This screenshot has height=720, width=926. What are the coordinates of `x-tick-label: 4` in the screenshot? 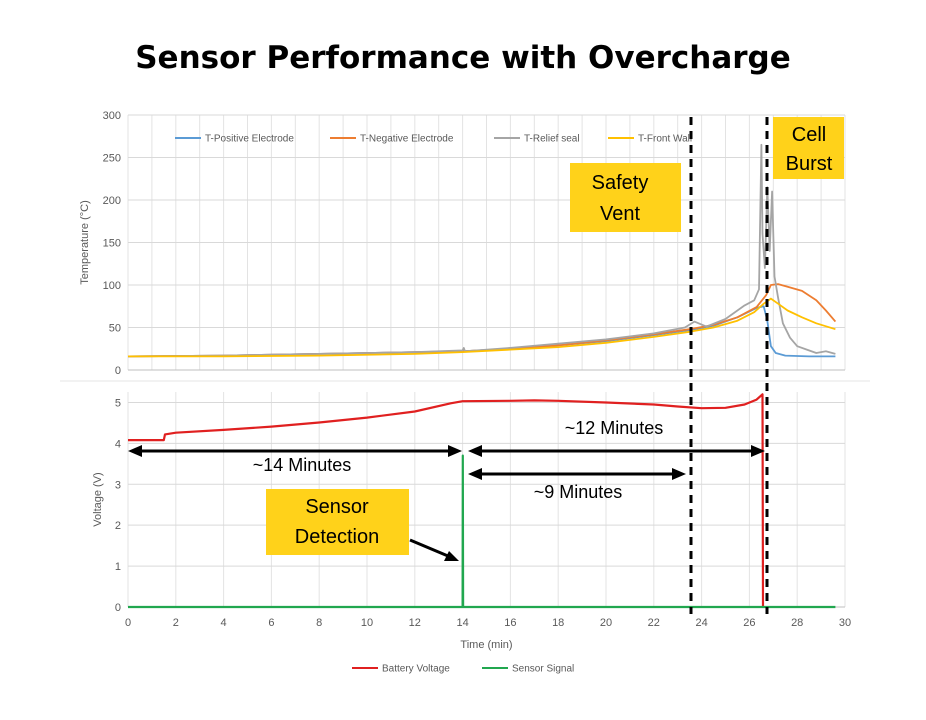 It's located at (224, 623).